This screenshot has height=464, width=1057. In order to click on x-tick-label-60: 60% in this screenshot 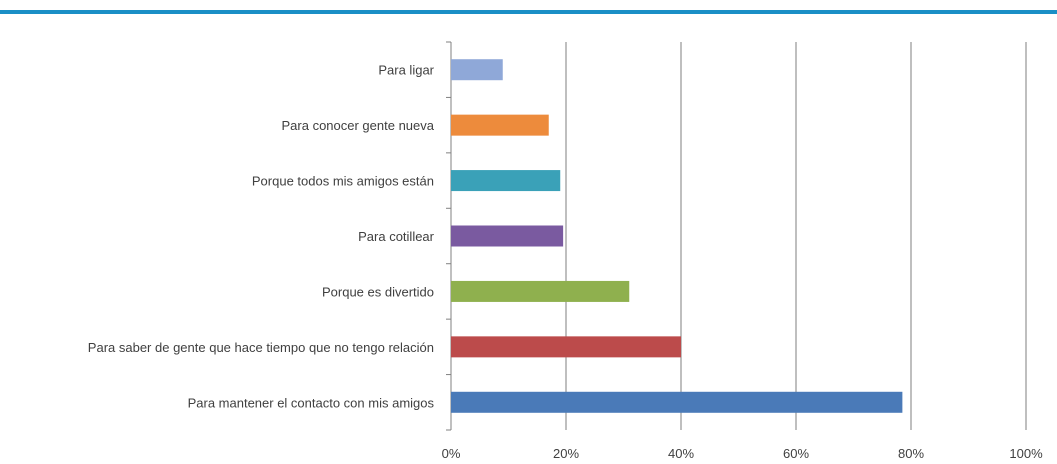, I will do `click(796, 453)`.